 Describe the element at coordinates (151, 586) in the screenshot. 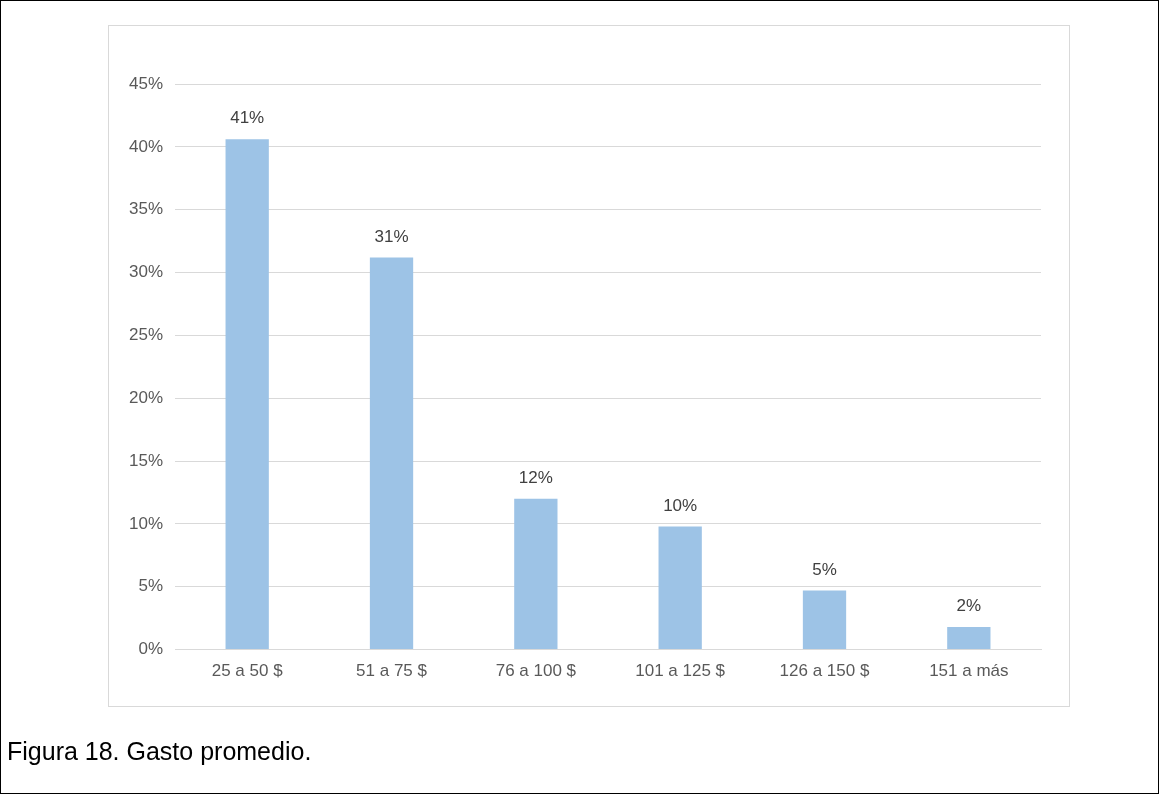

I see `y-tick-label: 5%` at that location.